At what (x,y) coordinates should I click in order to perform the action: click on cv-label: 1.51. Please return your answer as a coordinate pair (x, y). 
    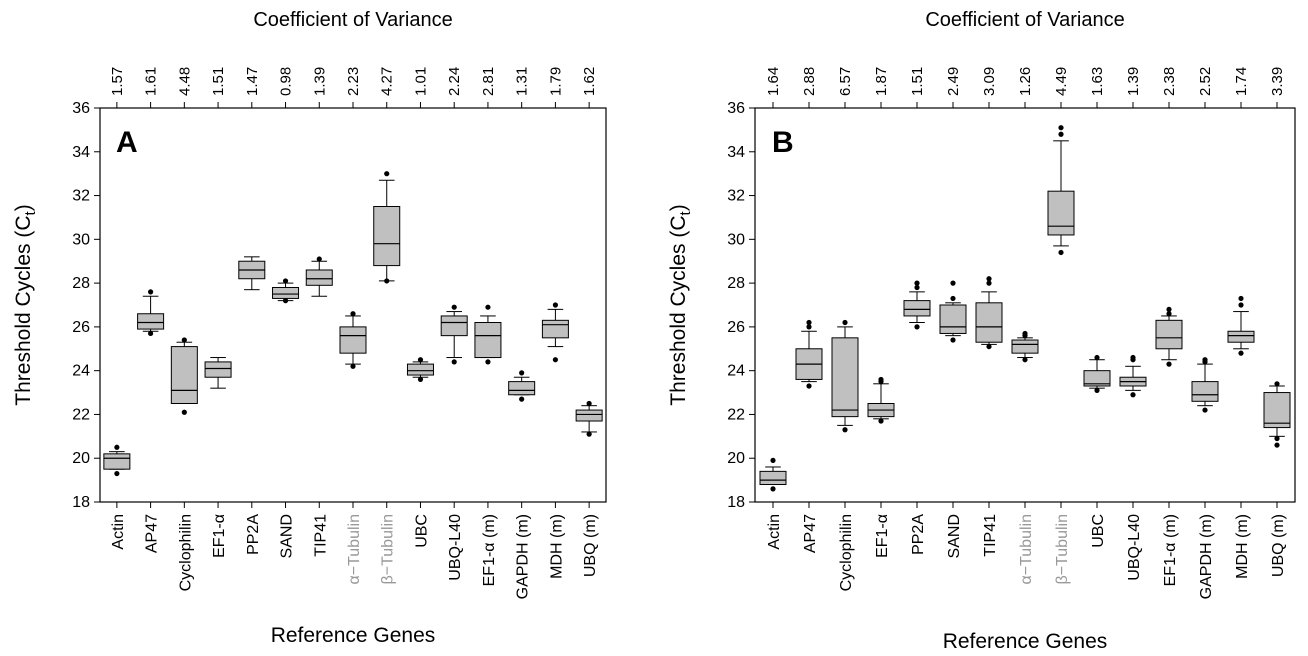
    Looking at the image, I should click on (218, 81).